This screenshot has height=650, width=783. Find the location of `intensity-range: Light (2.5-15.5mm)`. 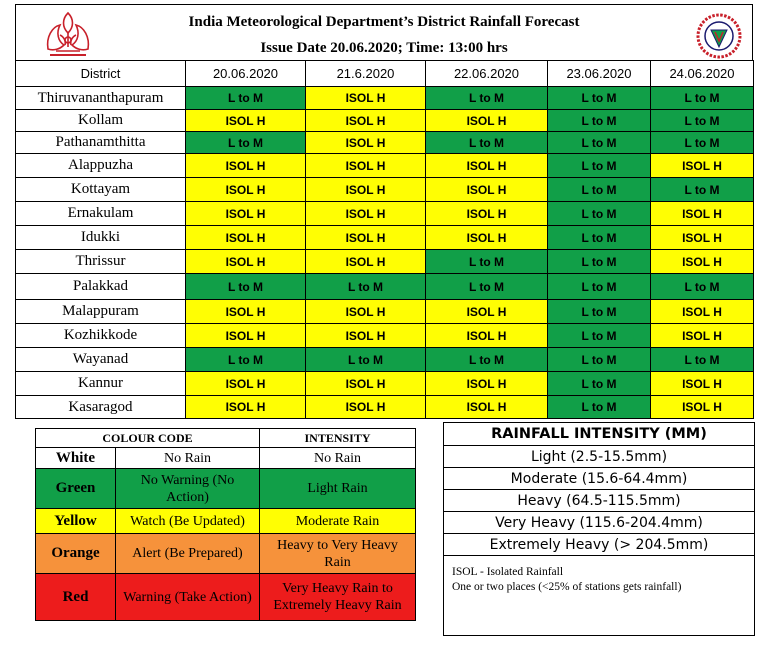

intensity-range: Light (2.5-15.5mm) is located at coordinates (599, 456).